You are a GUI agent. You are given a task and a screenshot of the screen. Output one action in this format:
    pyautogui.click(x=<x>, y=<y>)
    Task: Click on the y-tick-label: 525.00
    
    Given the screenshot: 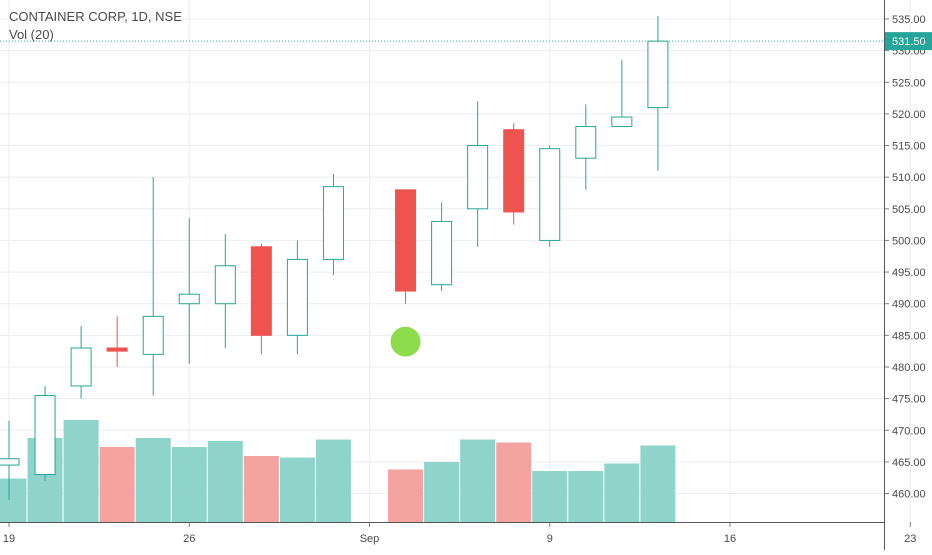 What is the action you would take?
    pyautogui.click(x=909, y=83)
    